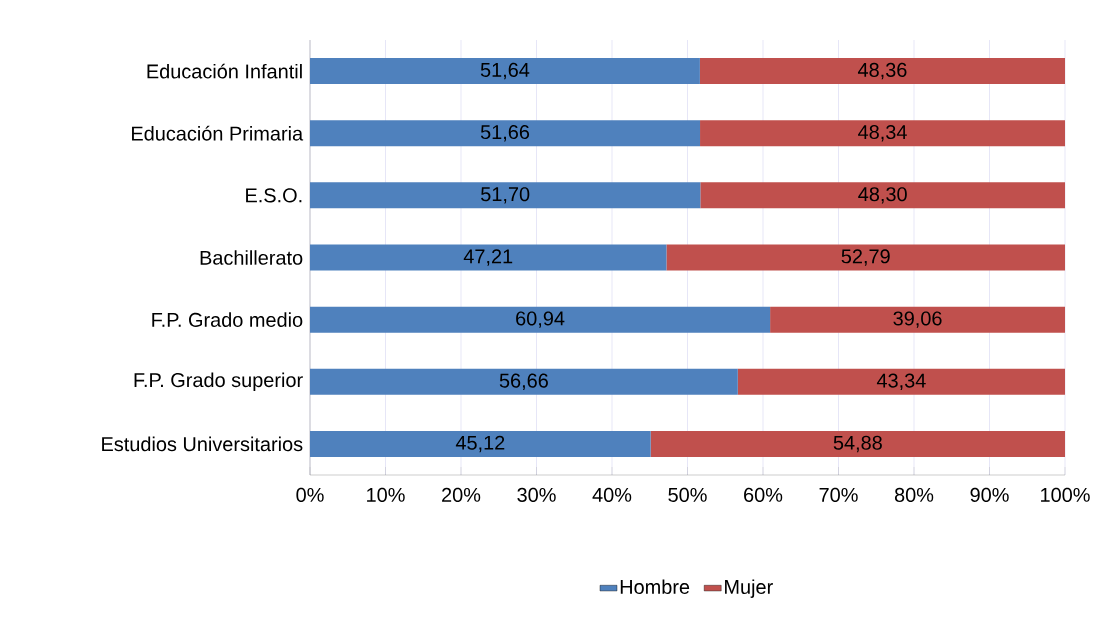  I want to click on x-tick-label: 100%, so click(1065, 494).